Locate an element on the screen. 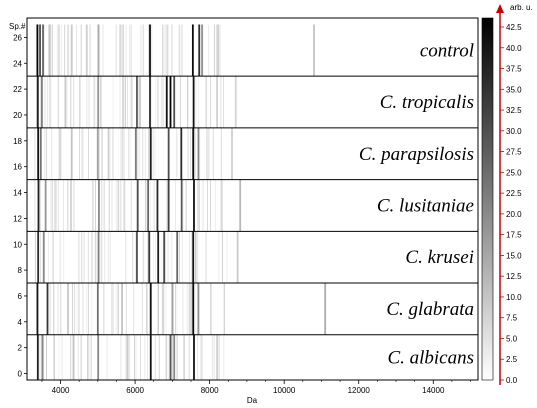 This screenshot has height=408, width=537. y-tick-label: 18 is located at coordinates (17, 141).